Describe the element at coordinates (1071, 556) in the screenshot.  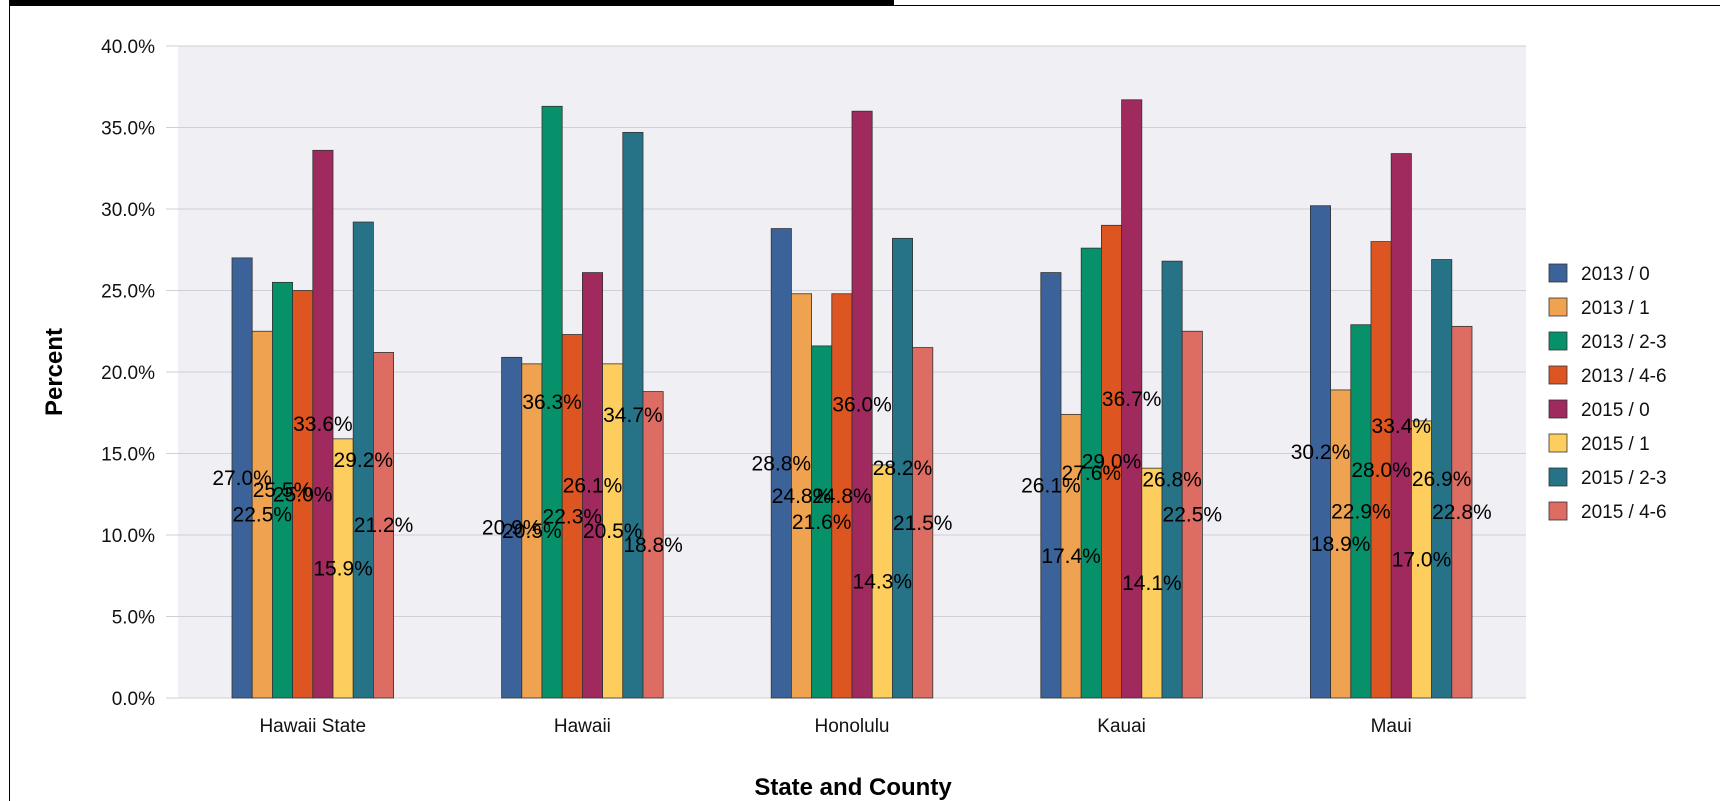
I see `data-label: 17.4%` at that location.